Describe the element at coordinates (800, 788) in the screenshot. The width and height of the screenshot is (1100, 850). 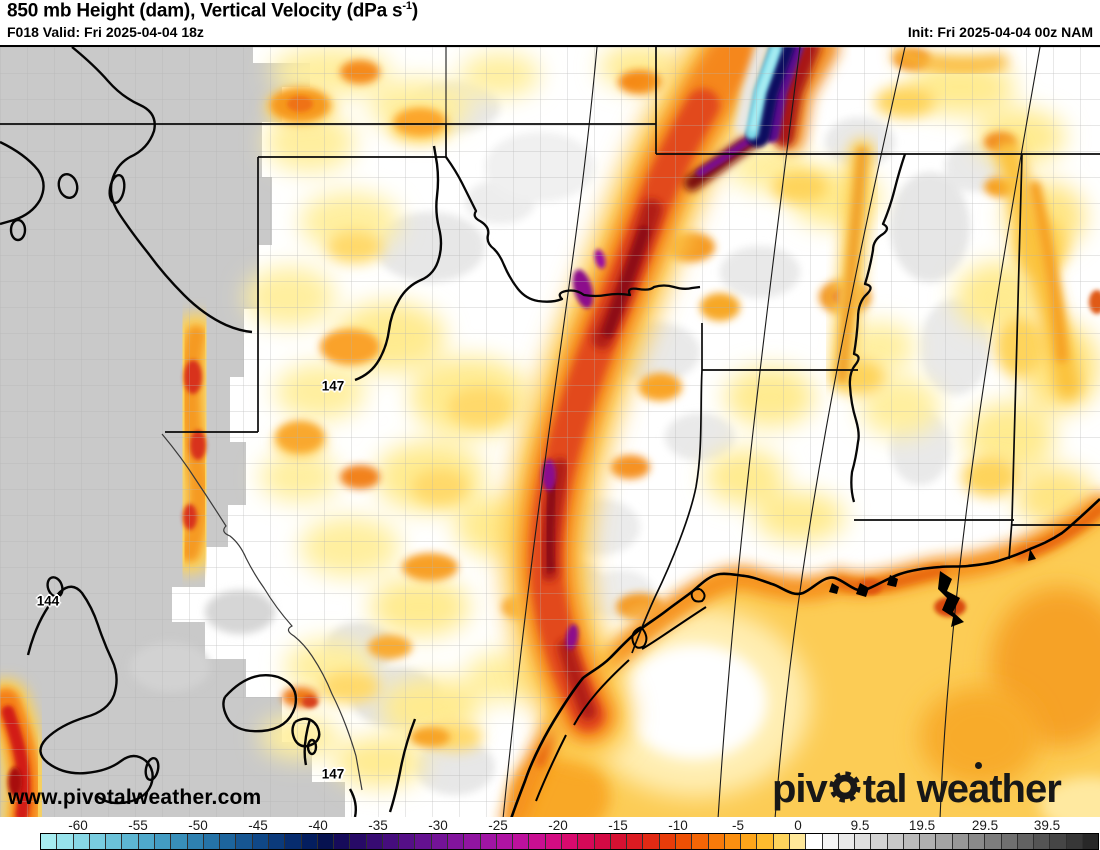
I see `logo-text-piv: piv` at that location.